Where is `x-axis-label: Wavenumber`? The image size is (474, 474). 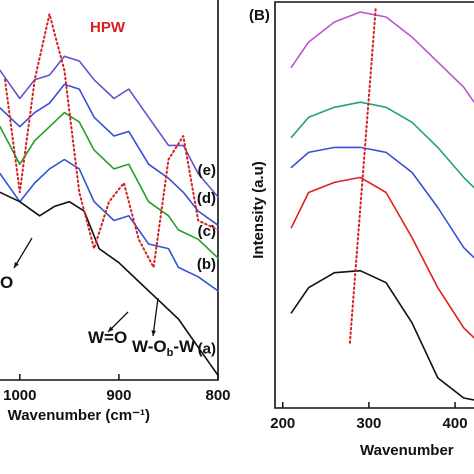
x-axis-label: Wavenumber is located at coordinates (407, 450).